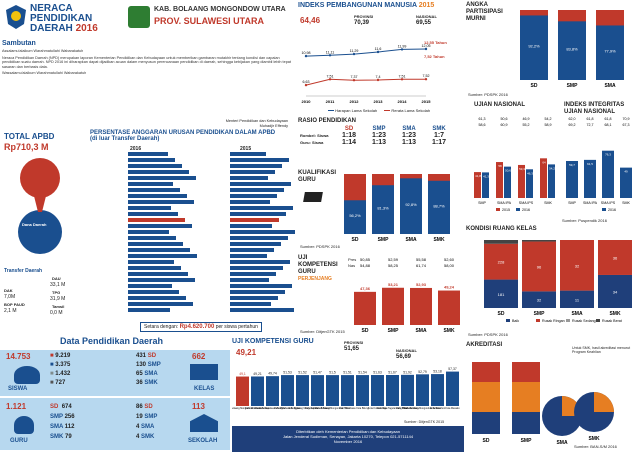 The width and height of the screenshot is (640, 452). I want to click on legend-label: 2016, so click(526, 210).